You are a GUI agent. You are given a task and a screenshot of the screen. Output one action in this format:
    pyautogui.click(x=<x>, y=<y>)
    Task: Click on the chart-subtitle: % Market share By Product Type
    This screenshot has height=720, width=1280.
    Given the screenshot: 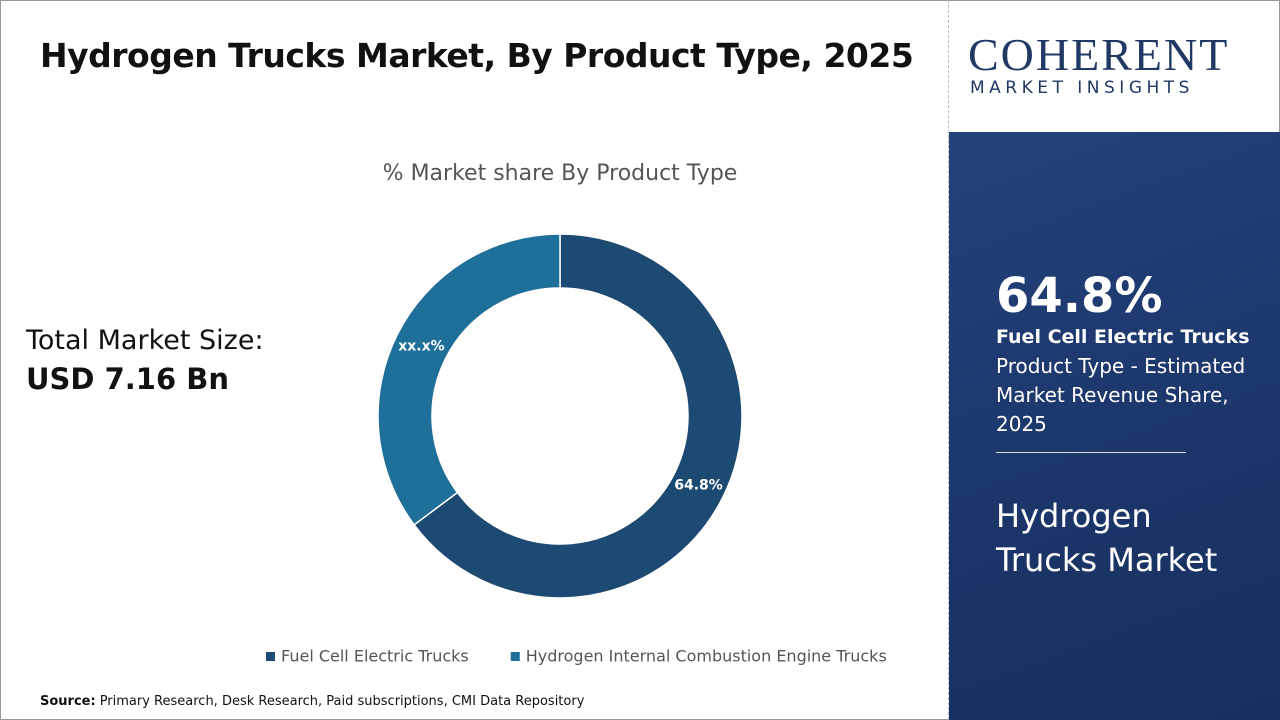 What is the action you would take?
    pyautogui.click(x=560, y=173)
    